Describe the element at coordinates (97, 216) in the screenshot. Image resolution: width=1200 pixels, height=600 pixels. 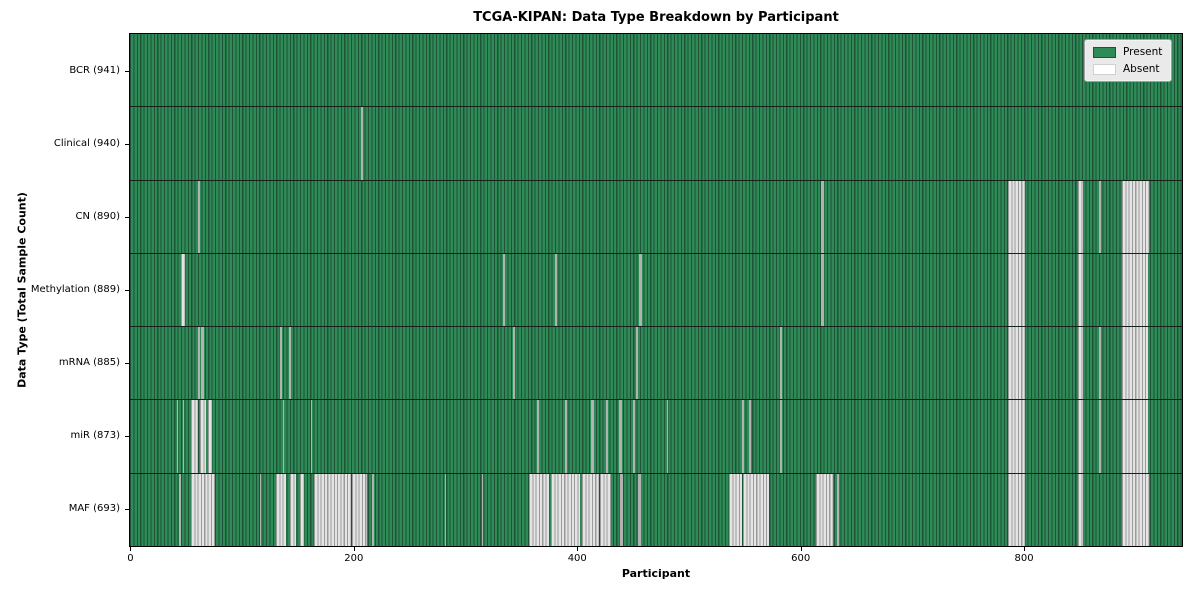
I see `y-tick-label-cn: CN (890)` at that location.